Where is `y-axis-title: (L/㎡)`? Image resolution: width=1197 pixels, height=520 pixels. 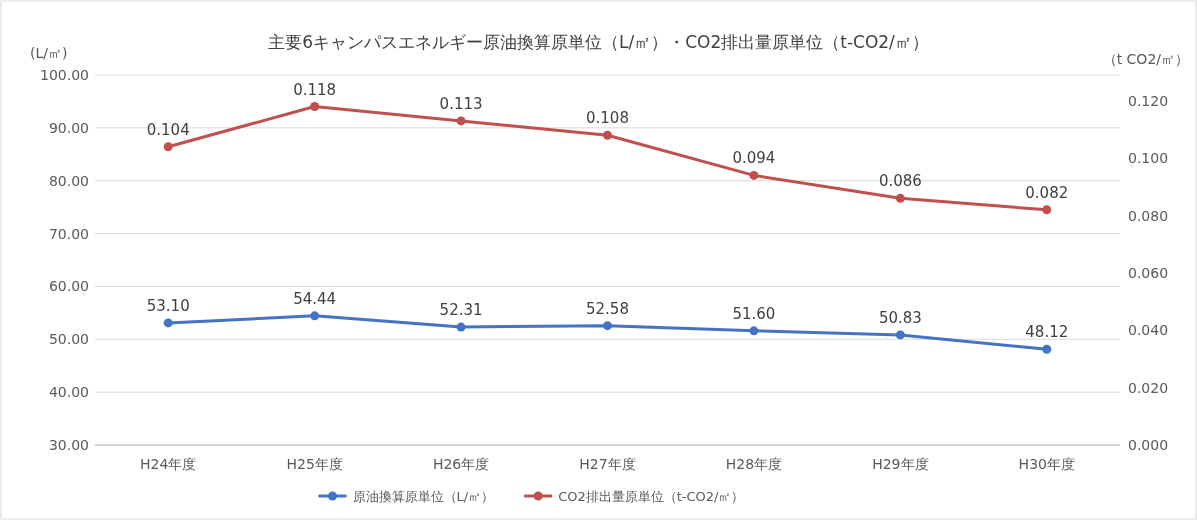
y-axis-title: (L/㎡) is located at coordinates (49, 53).